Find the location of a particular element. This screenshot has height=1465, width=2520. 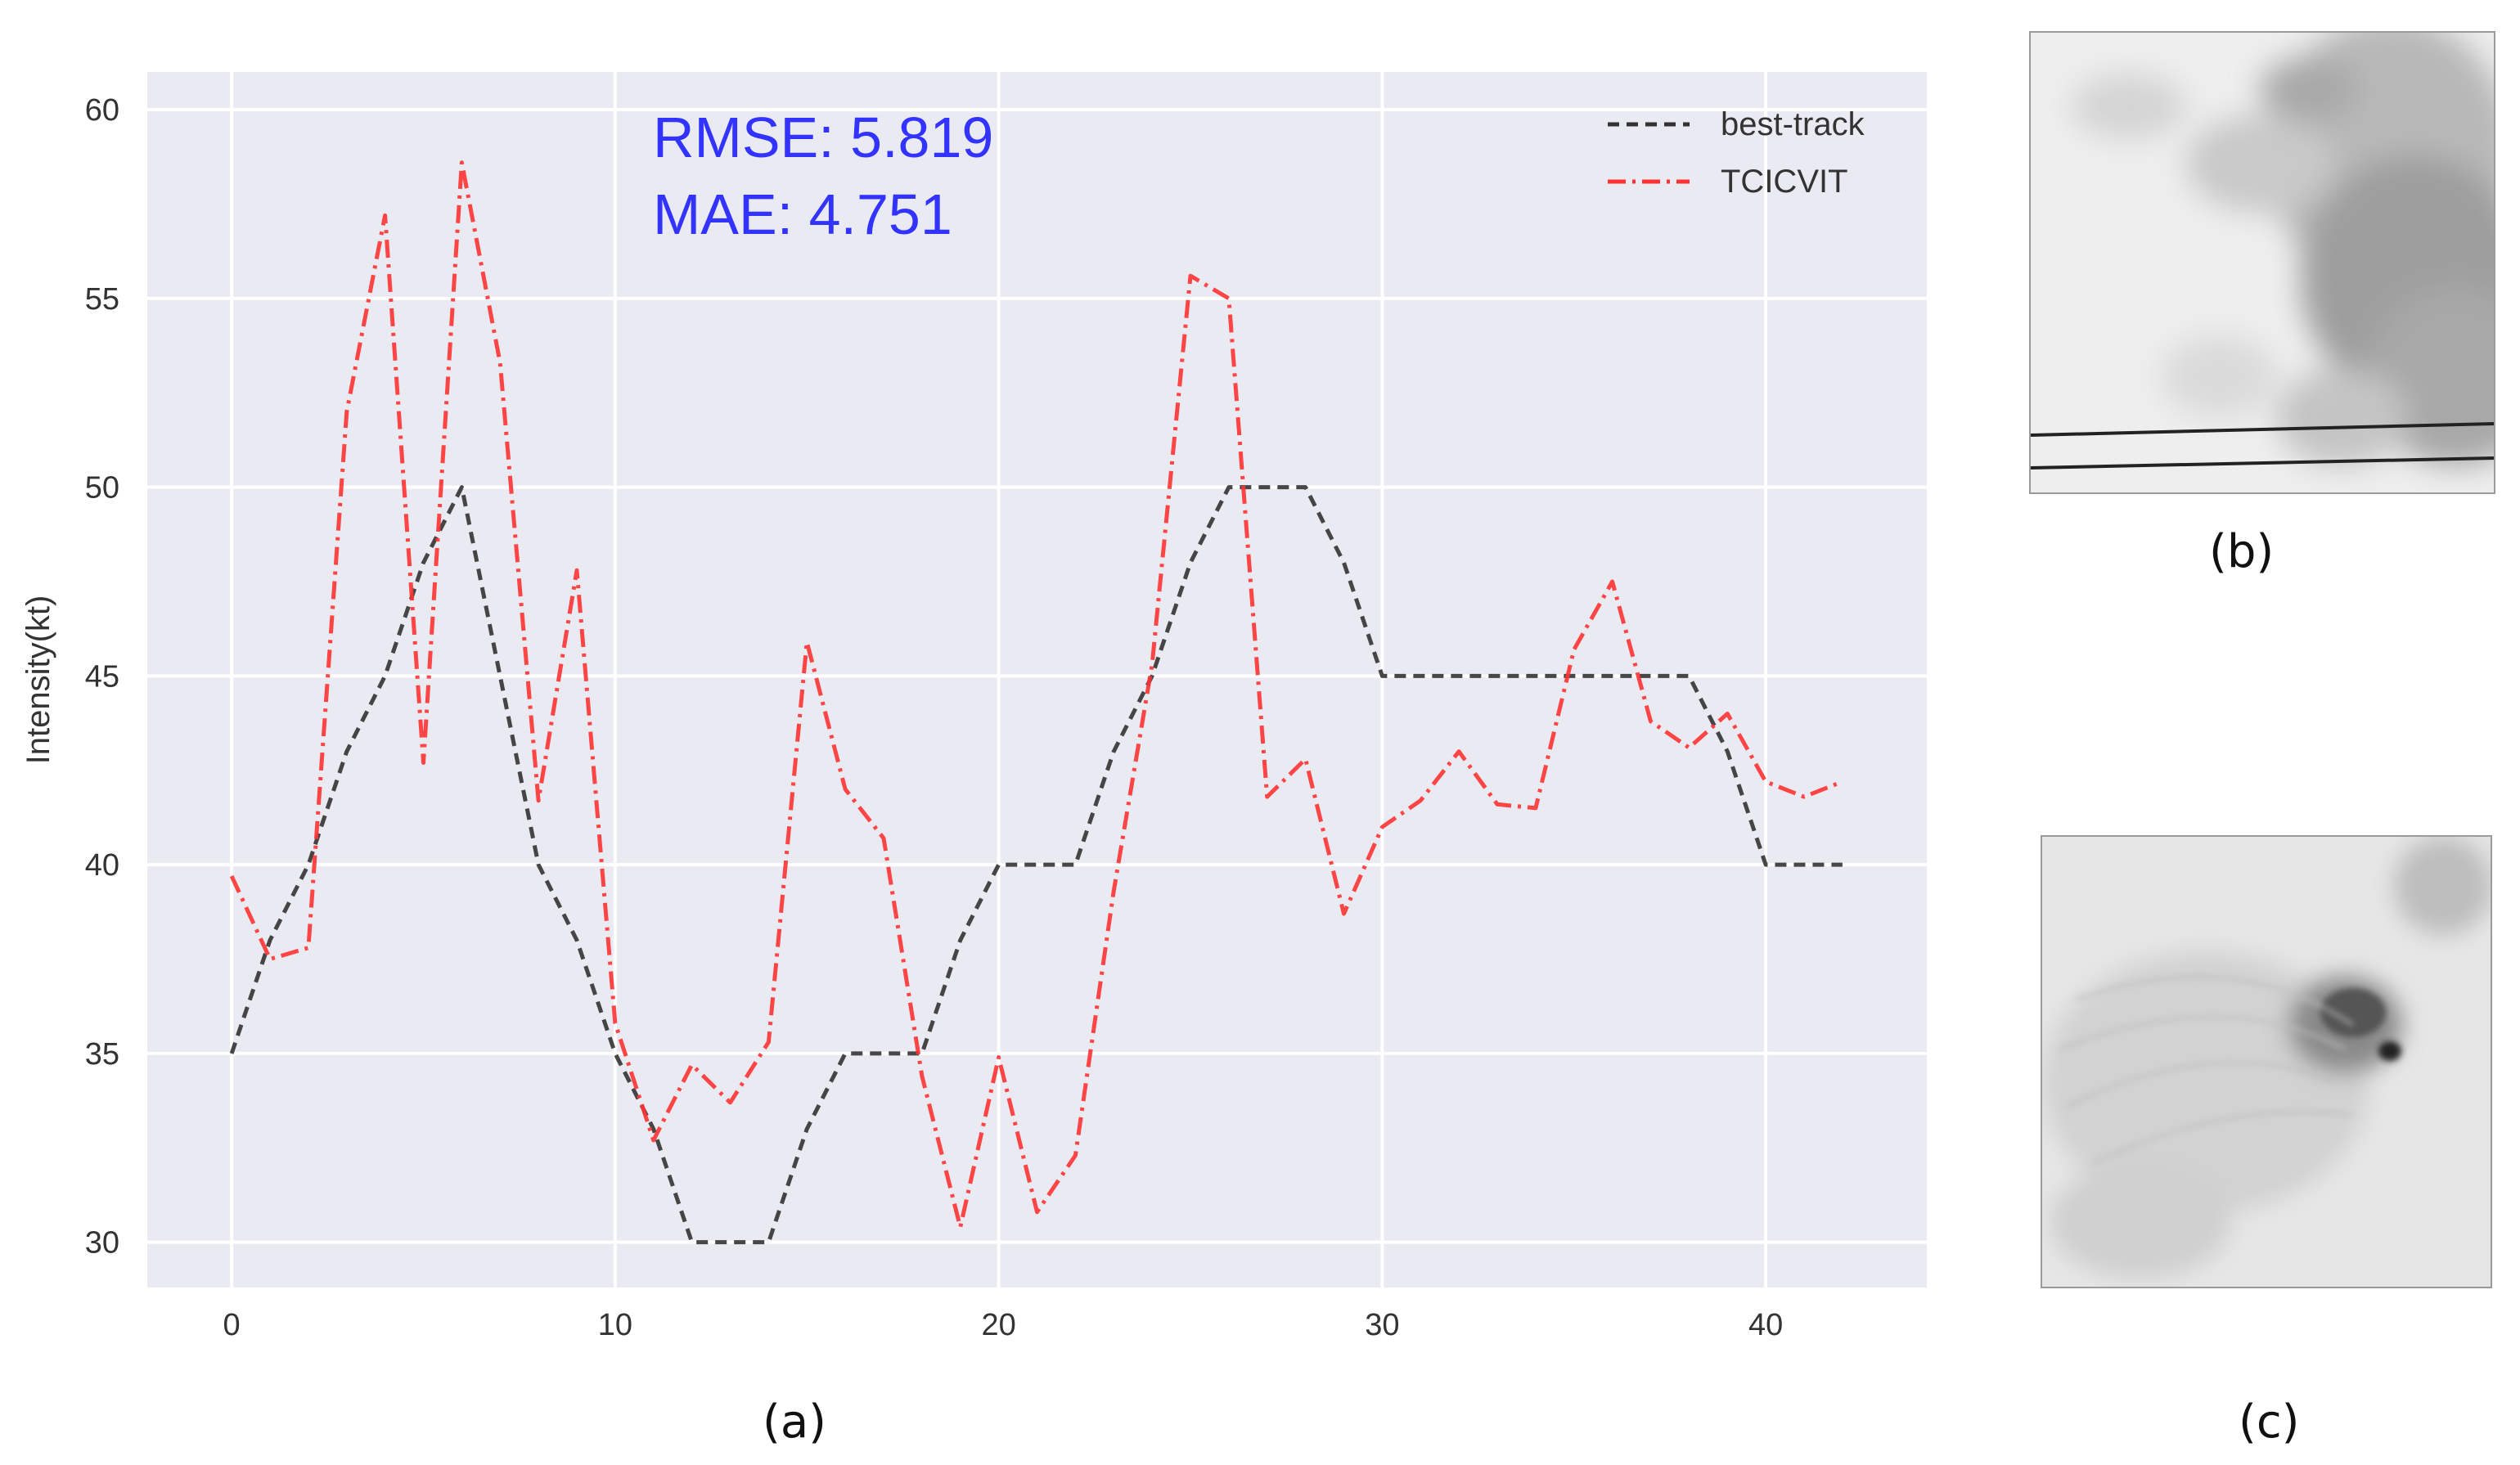

satellite-image-c is located at coordinates (2267, 1061).